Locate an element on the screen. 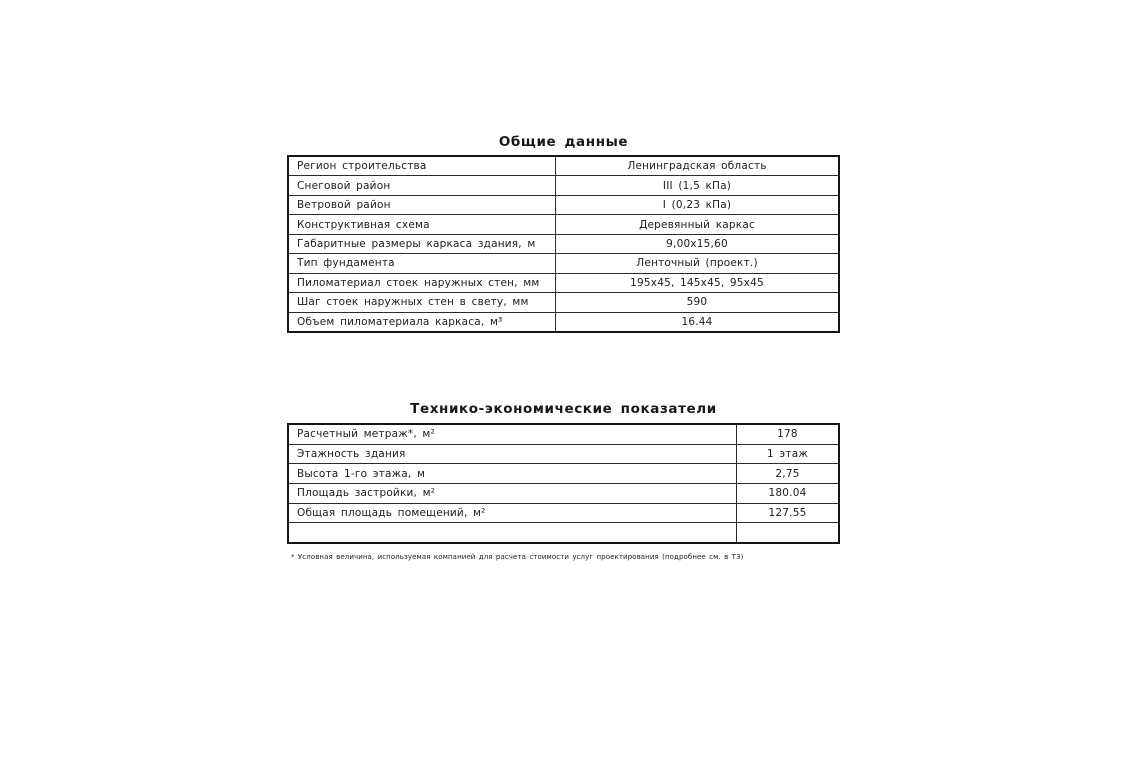  row-value: Ленточный (проект.) is located at coordinates (697, 263).